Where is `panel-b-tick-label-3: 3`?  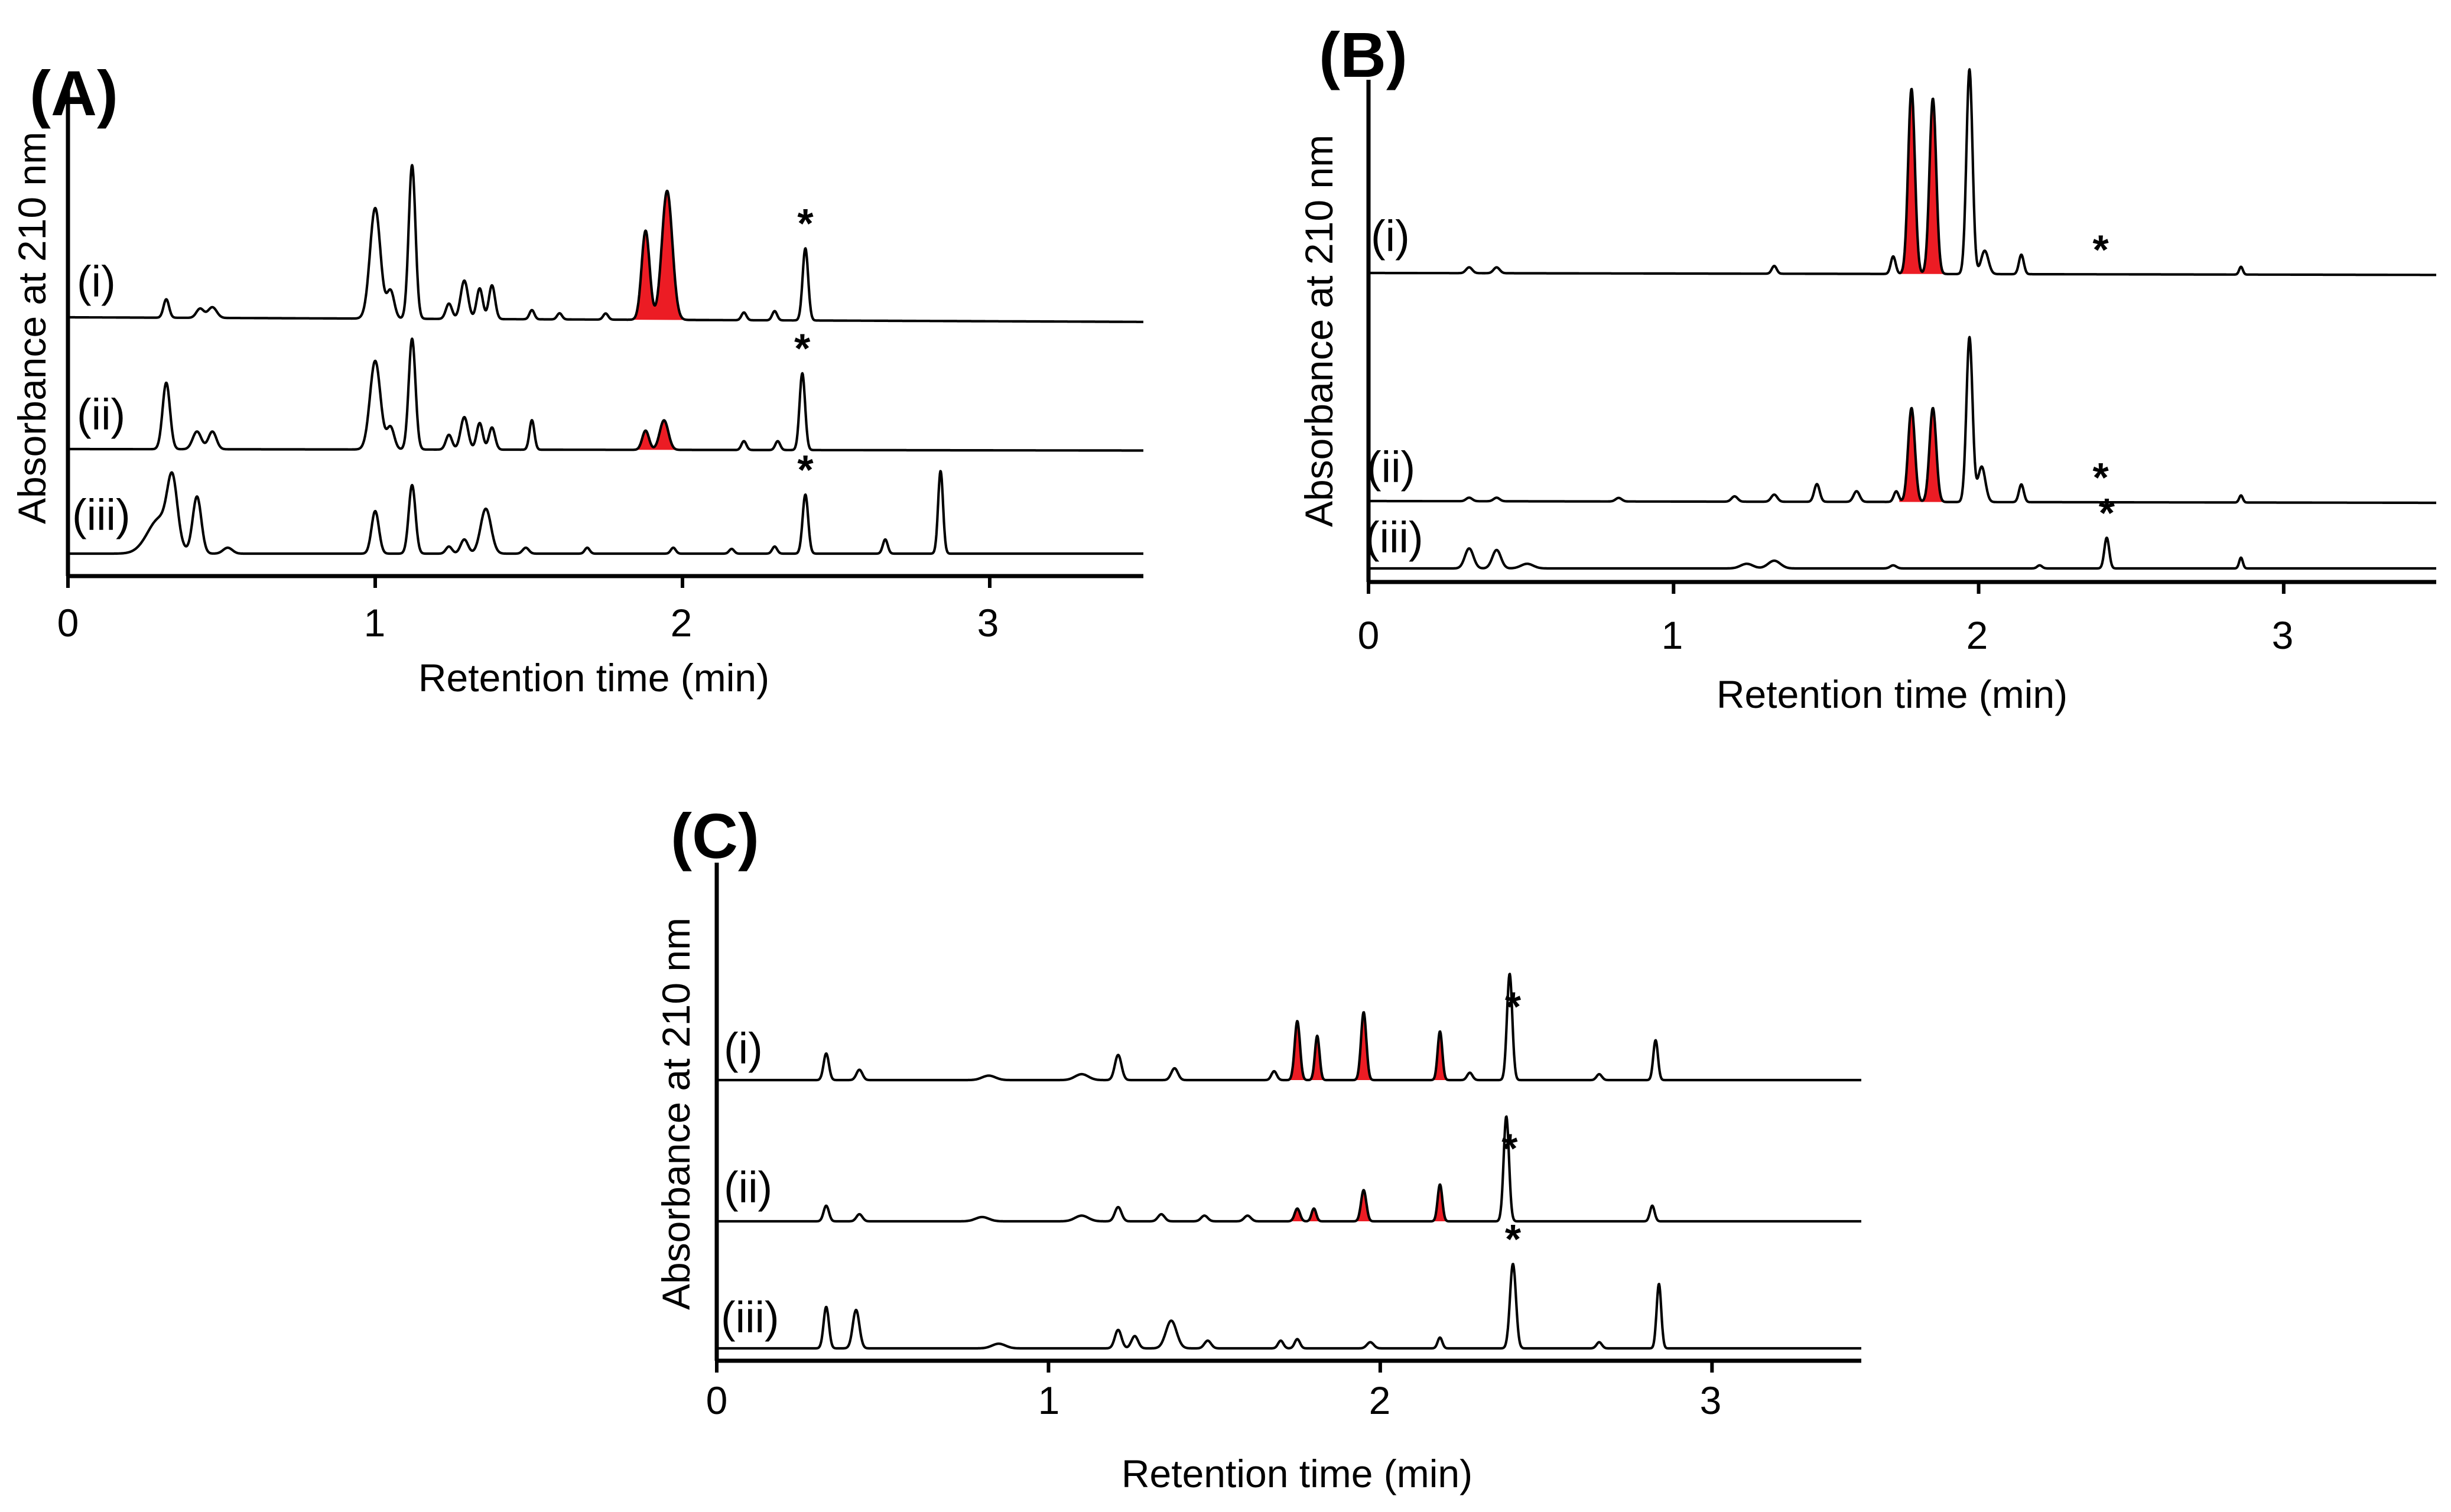
panel-b-tick-label-3: 3 is located at coordinates (2283, 635).